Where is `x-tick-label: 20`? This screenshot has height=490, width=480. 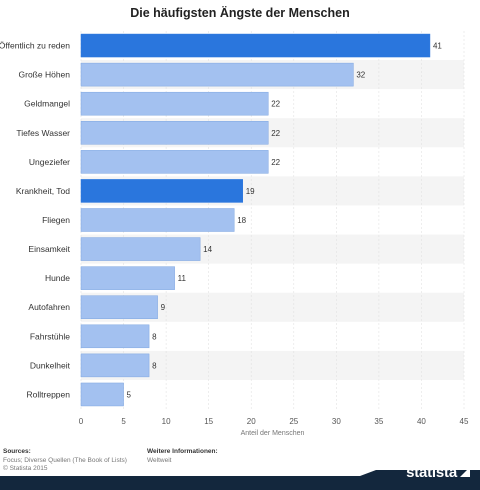
x-tick-label: 20 is located at coordinates (251, 421).